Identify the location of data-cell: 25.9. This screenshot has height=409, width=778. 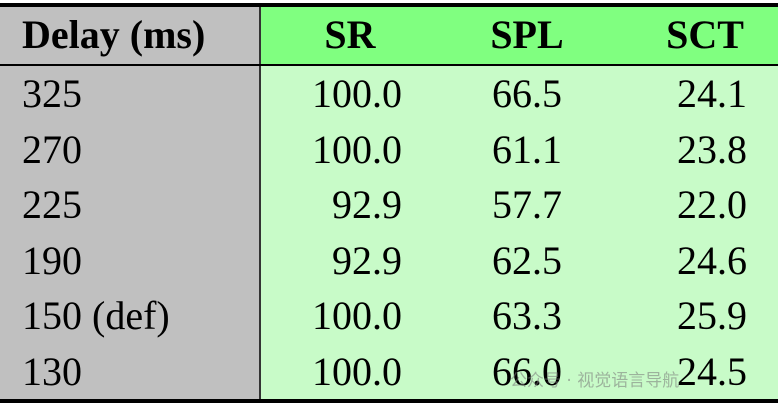
(712, 315).